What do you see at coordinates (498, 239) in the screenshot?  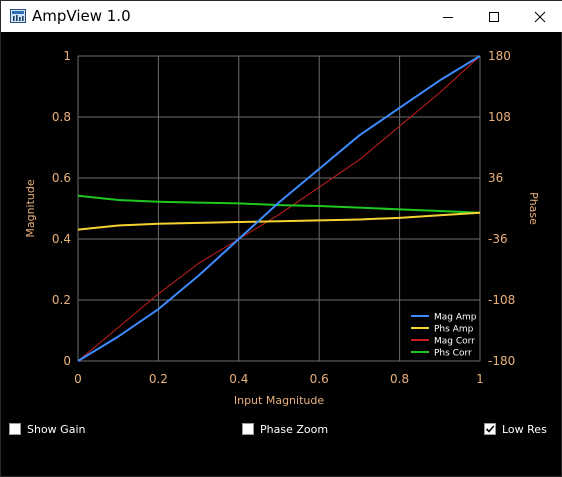 I see `y2-tick-label: -36` at bounding box center [498, 239].